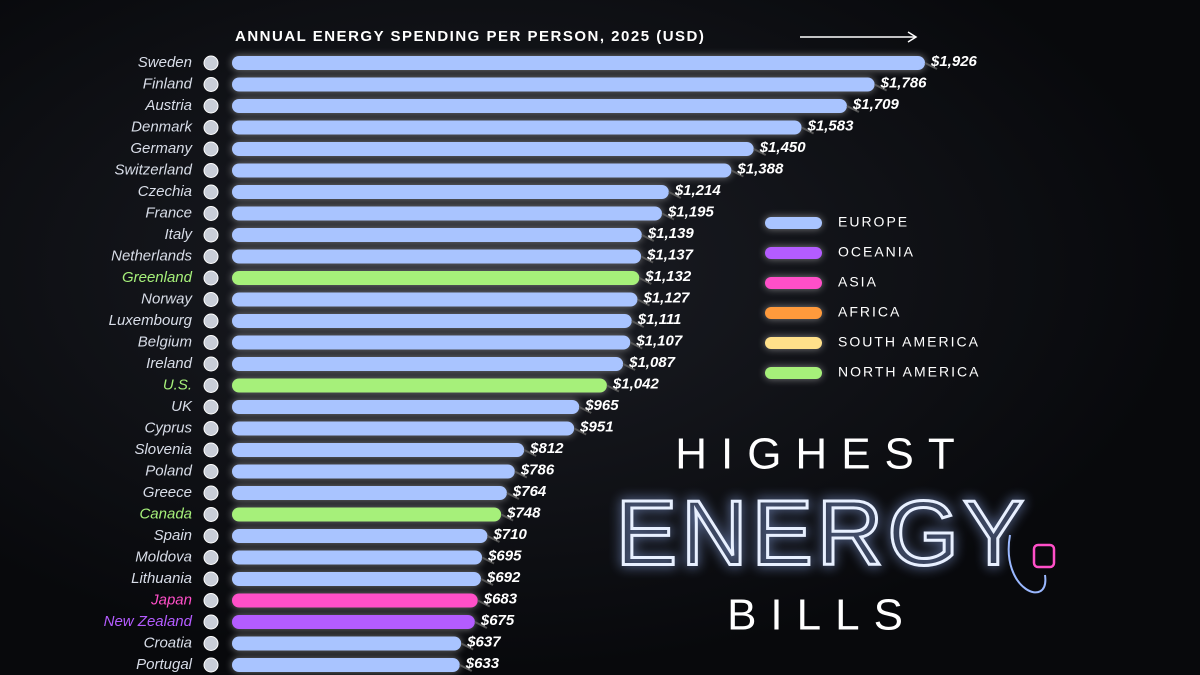  I want to click on category-label: Ireland, so click(169, 363).